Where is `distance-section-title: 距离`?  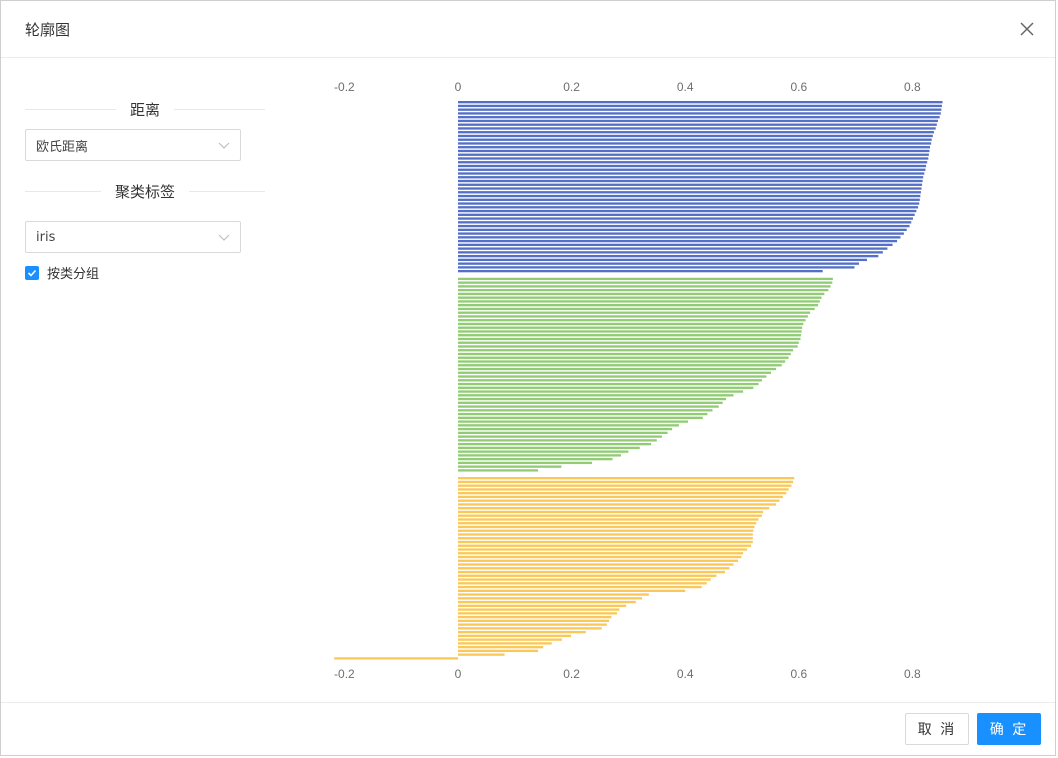
distance-section-title: 距离 is located at coordinates (145, 109).